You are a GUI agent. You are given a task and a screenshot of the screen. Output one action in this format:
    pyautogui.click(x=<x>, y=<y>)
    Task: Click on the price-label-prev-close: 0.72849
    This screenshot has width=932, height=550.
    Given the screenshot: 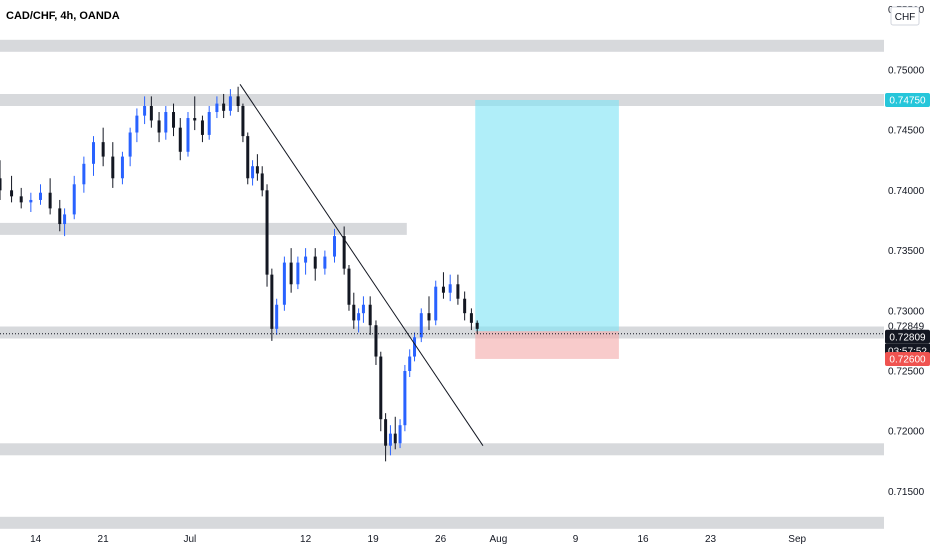 What is the action you would take?
    pyautogui.click(x=906, y=327)
    